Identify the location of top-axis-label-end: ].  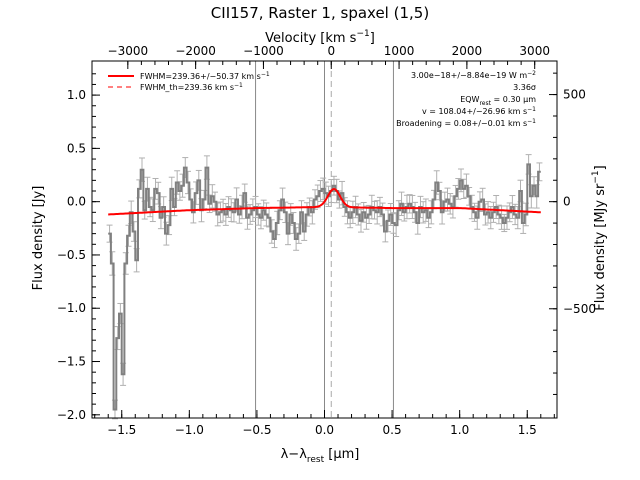
(372, 38).